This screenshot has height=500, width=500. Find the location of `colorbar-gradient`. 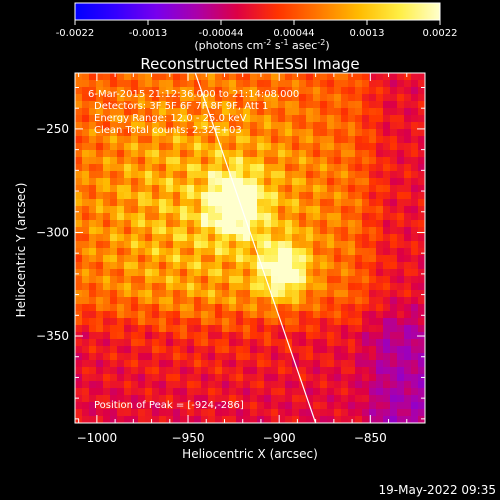

colorbar-gradient is located at coordinates (257, 11).